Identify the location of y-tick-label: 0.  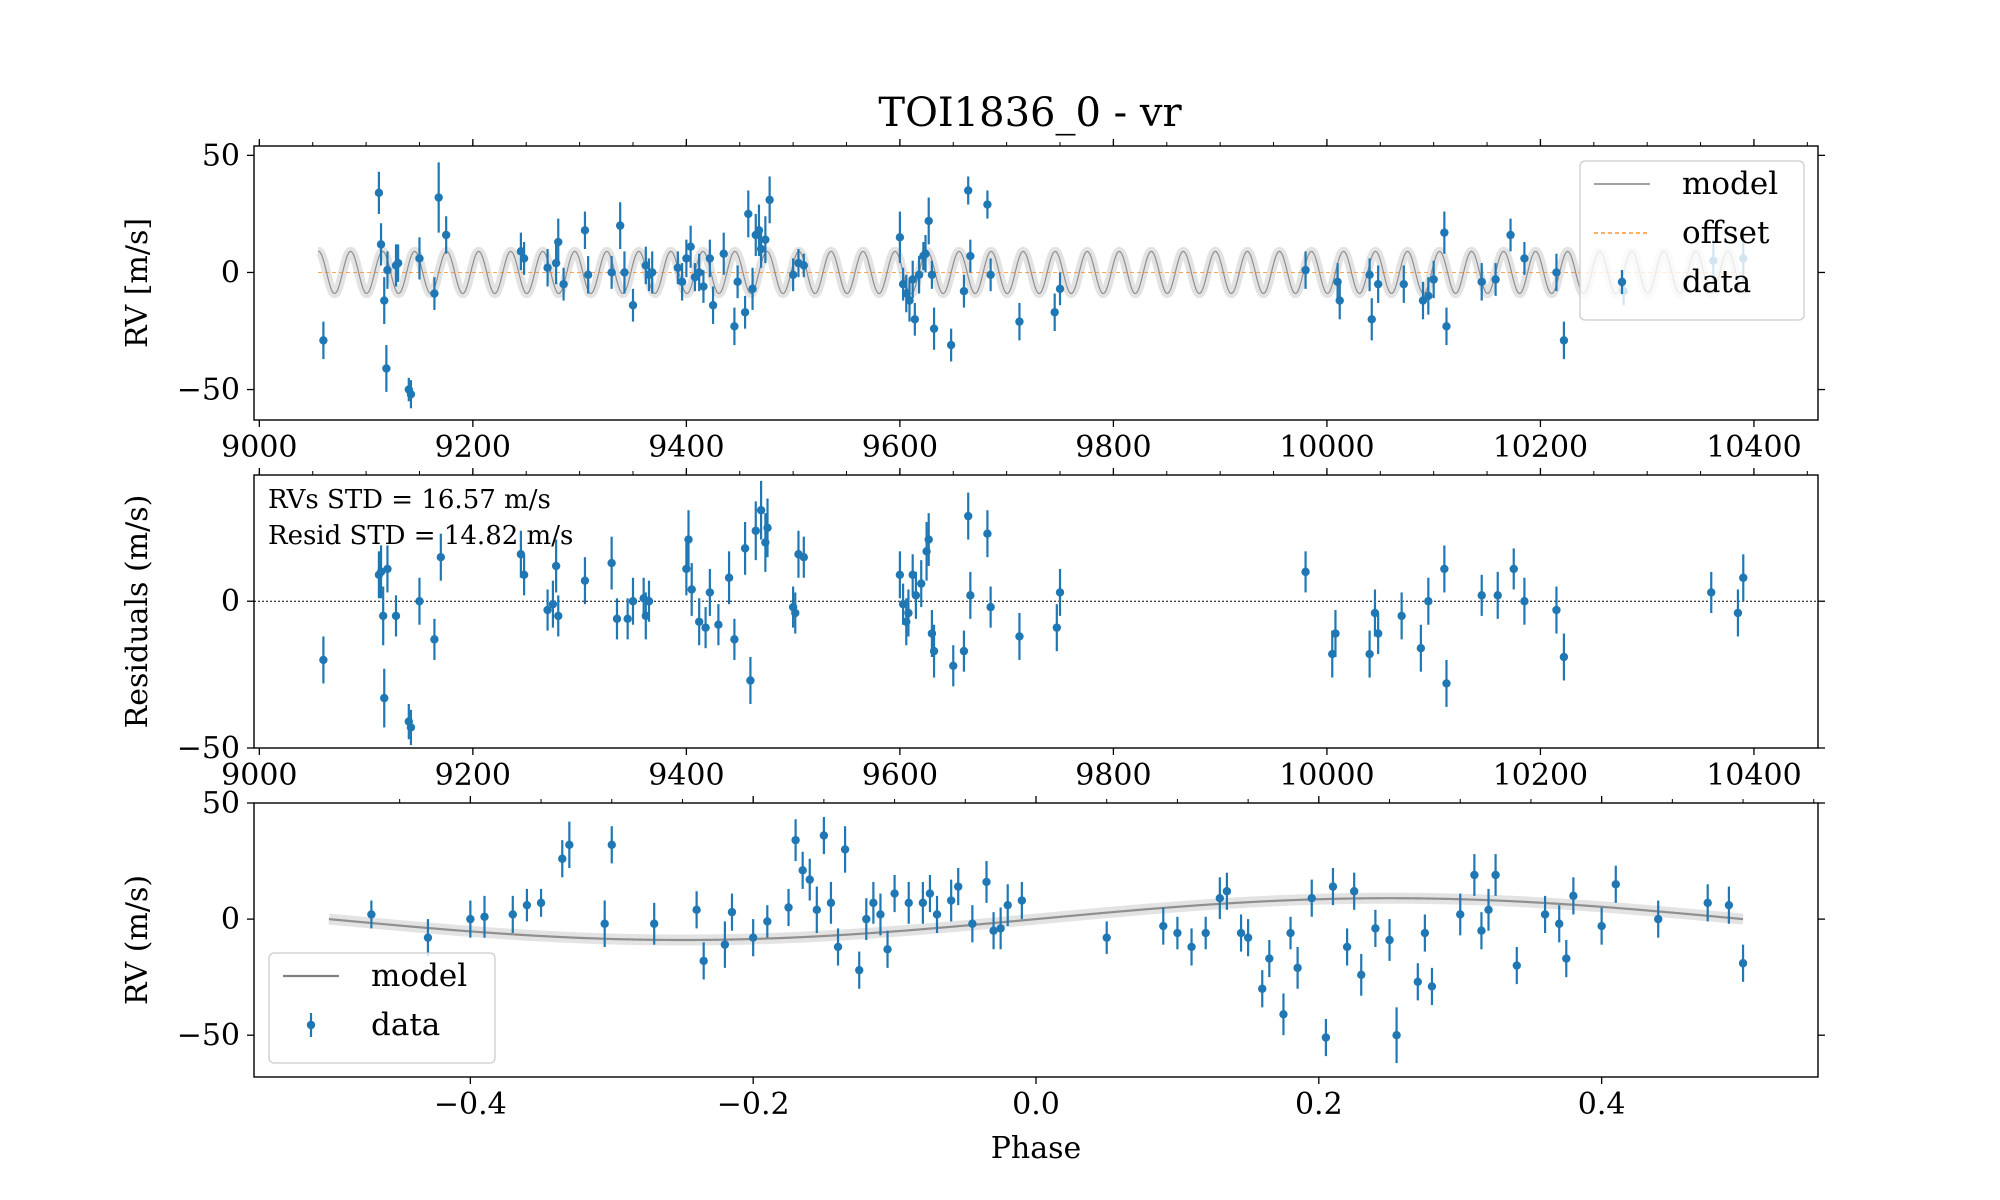
(230, 919).